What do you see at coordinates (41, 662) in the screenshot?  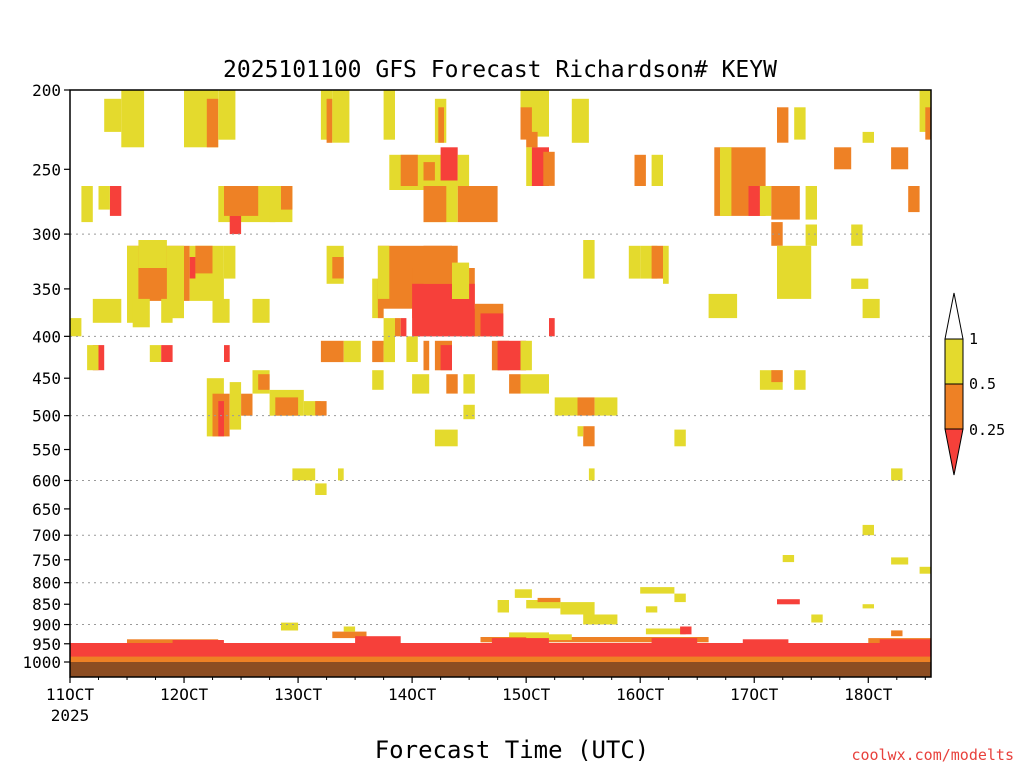 I see `y-tick-label: 1000` at bounding box center [41, 662].